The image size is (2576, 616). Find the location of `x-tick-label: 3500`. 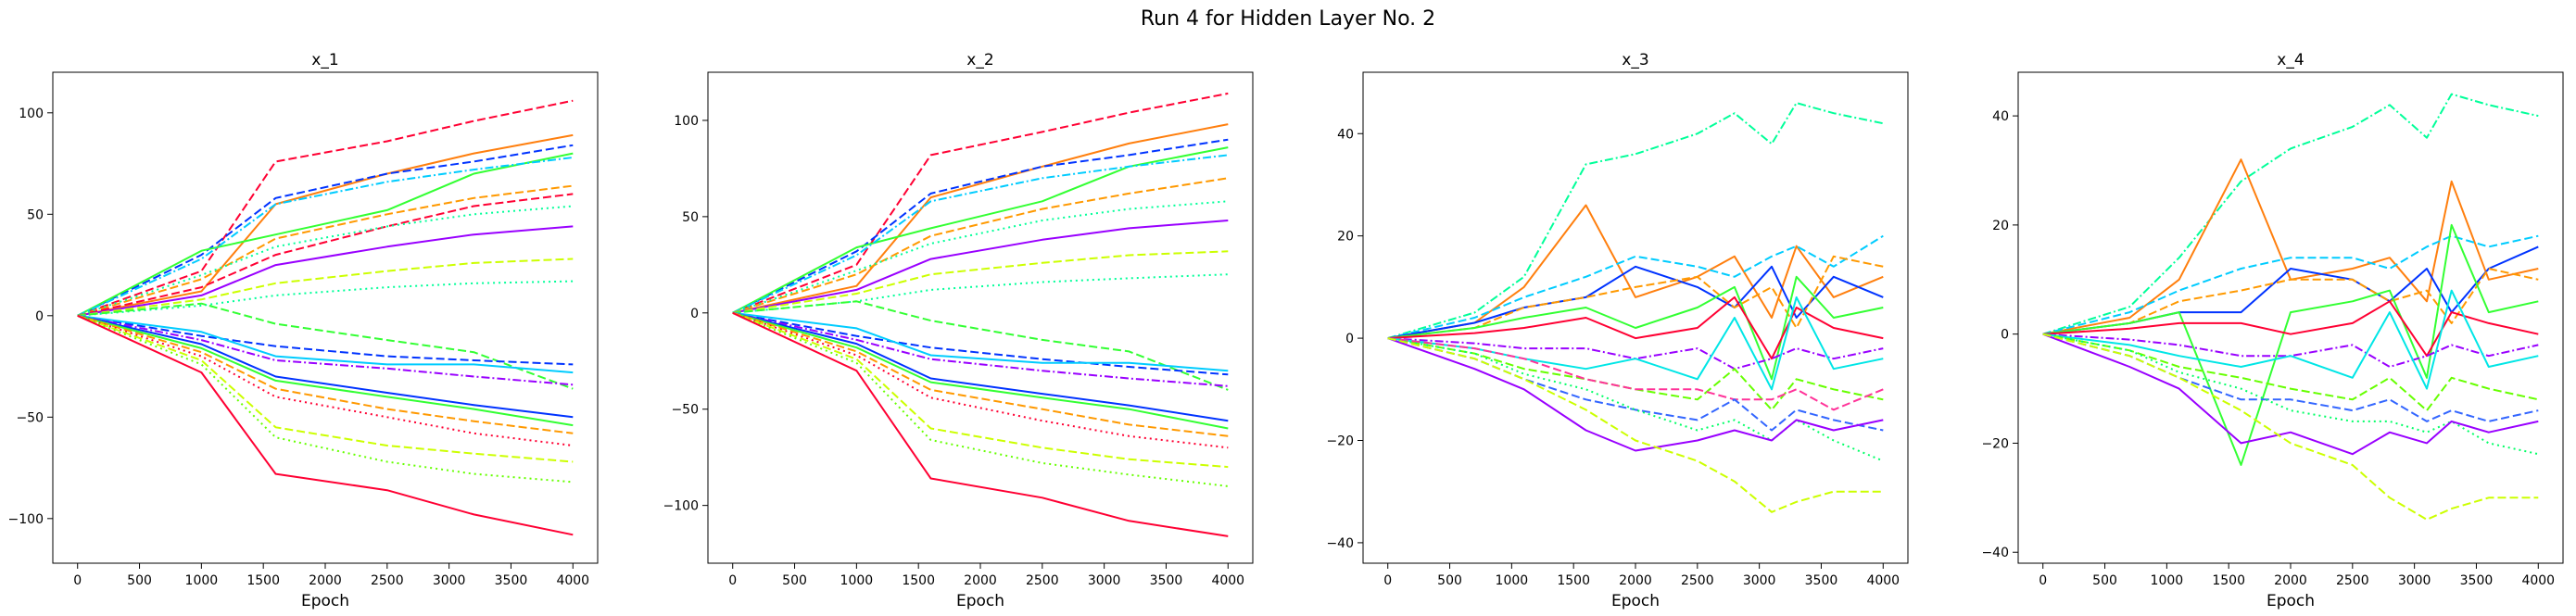

x-tick-label: 3500 is located at coordinates (511, 580).